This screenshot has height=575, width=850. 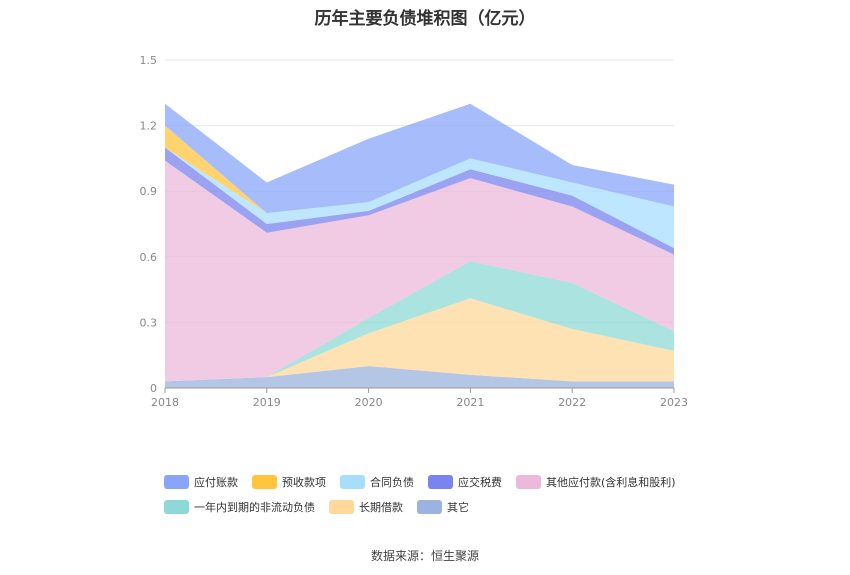 I want to click on legend-label: 一年内到期的非流动负债, so click(x=254, y=507).